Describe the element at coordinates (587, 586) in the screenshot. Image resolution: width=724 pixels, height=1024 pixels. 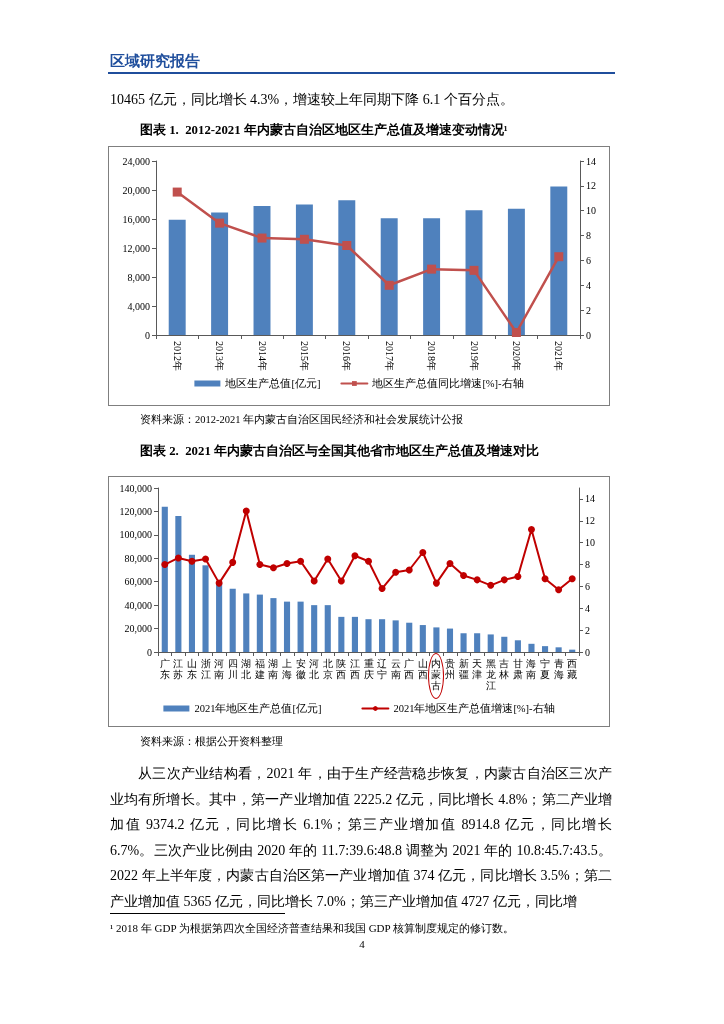
I see `y2-tick-label: 6` at that location.